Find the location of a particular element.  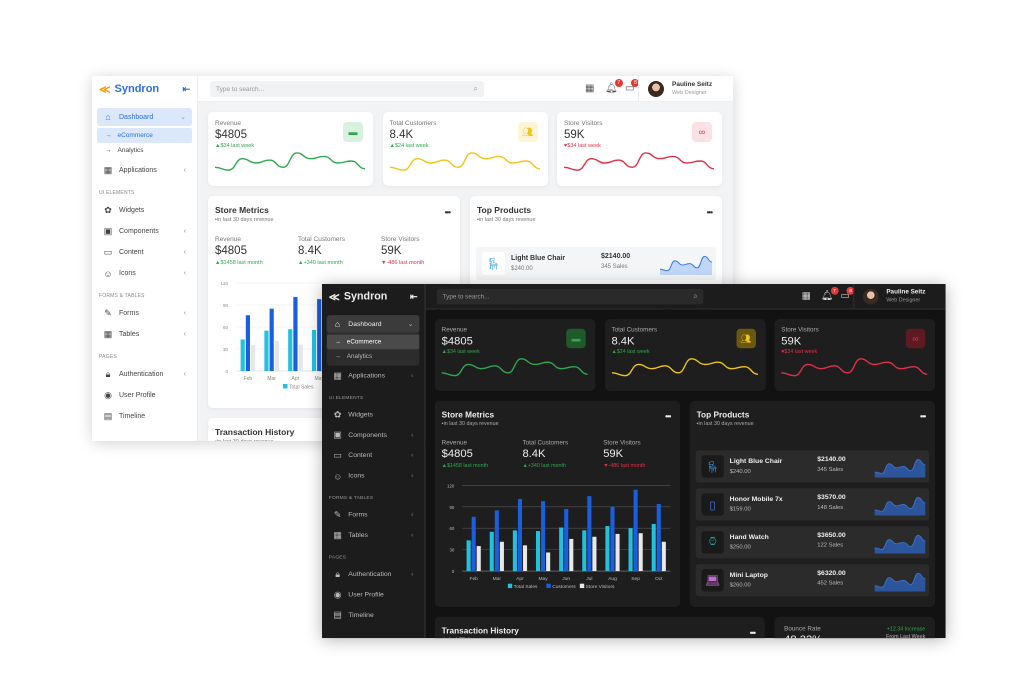

chevron-left-icon: ‹ is located at coordinates (412, 515).